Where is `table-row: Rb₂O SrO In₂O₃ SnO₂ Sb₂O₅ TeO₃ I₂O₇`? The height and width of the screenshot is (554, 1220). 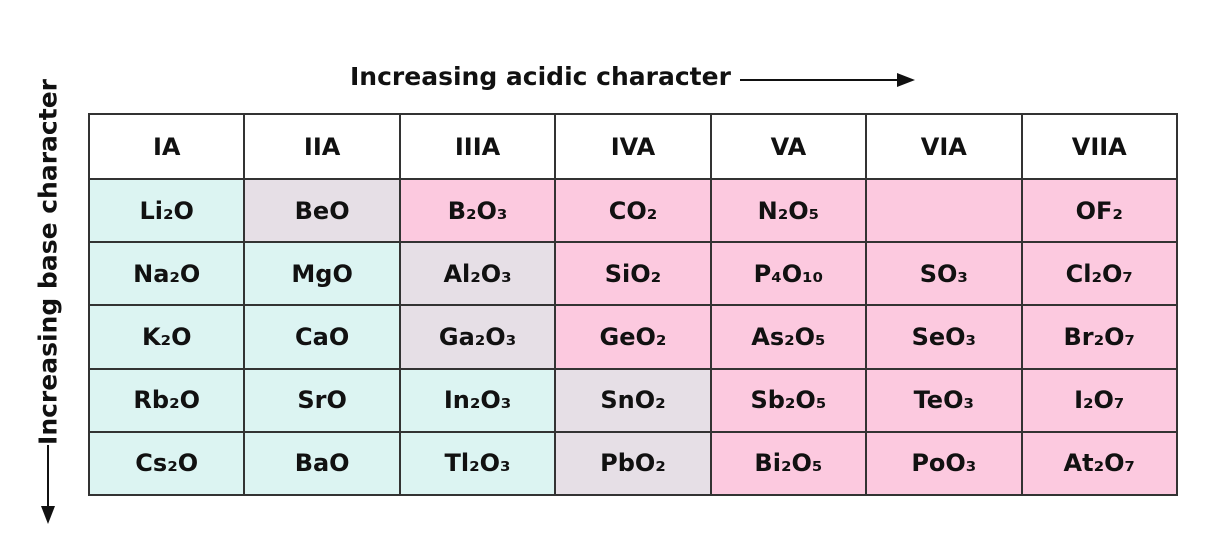 table-row: Rb₂O SrO In₂O₃ SnO₂ Sb₂O₅ TeO₃ I₂O₇ is located at coordinates (633, 400).